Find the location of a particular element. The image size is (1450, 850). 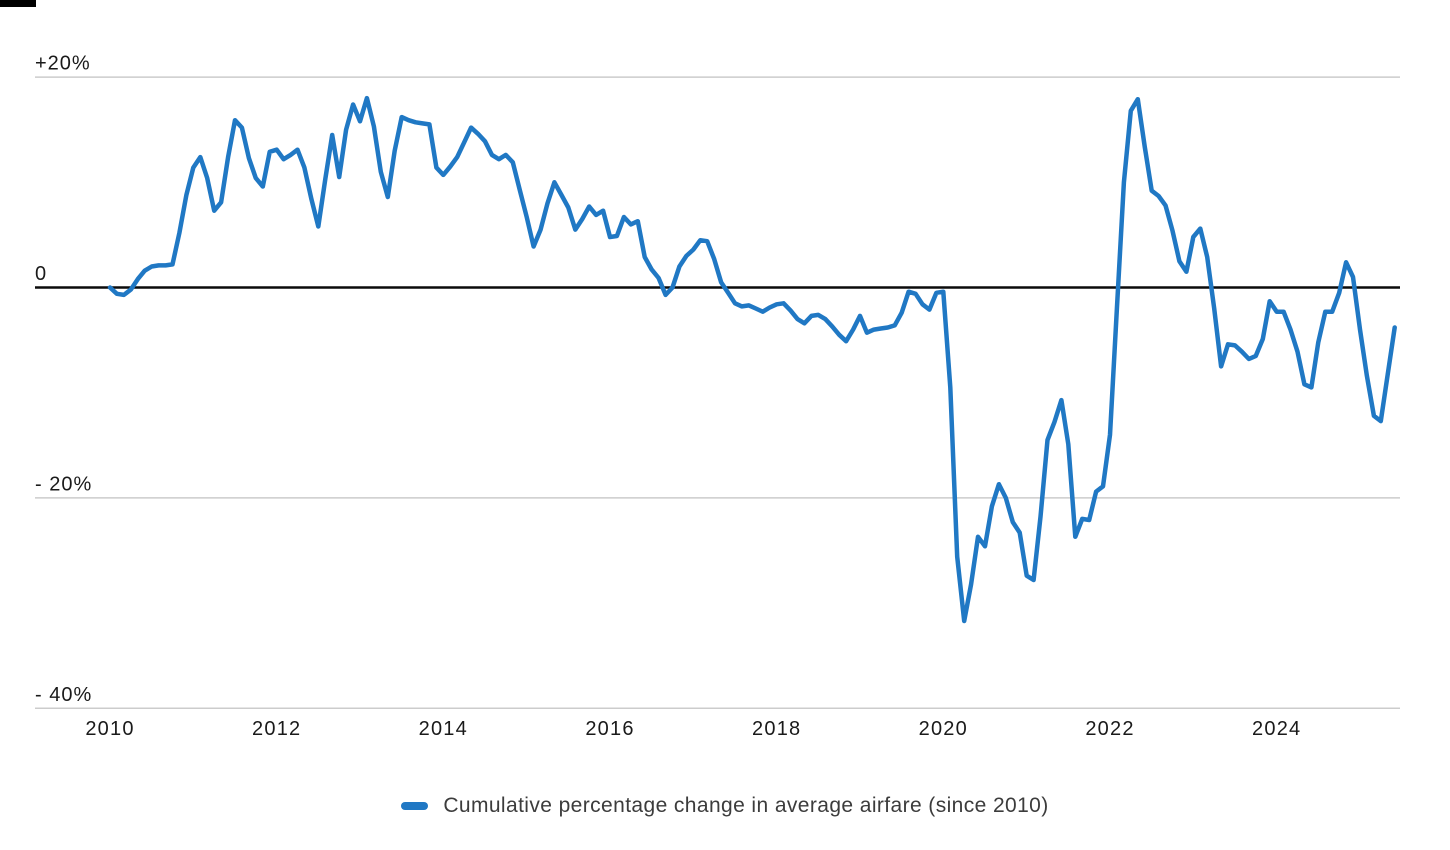

x-axis-tick-label: 2020 is located at coordinates (943, 729).